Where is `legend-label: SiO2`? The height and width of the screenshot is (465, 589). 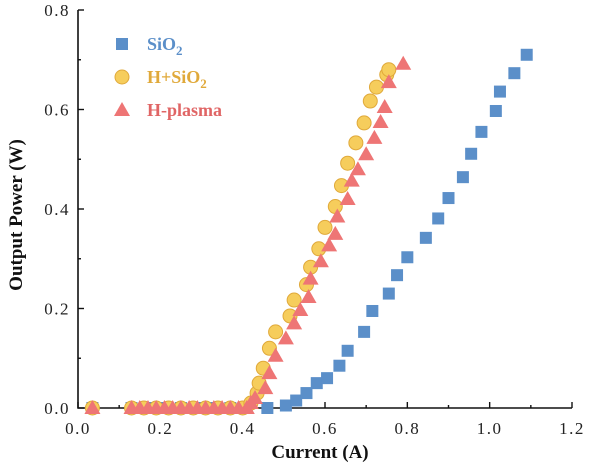 legend-label: SiO2 is located at coordinates (165, 46).